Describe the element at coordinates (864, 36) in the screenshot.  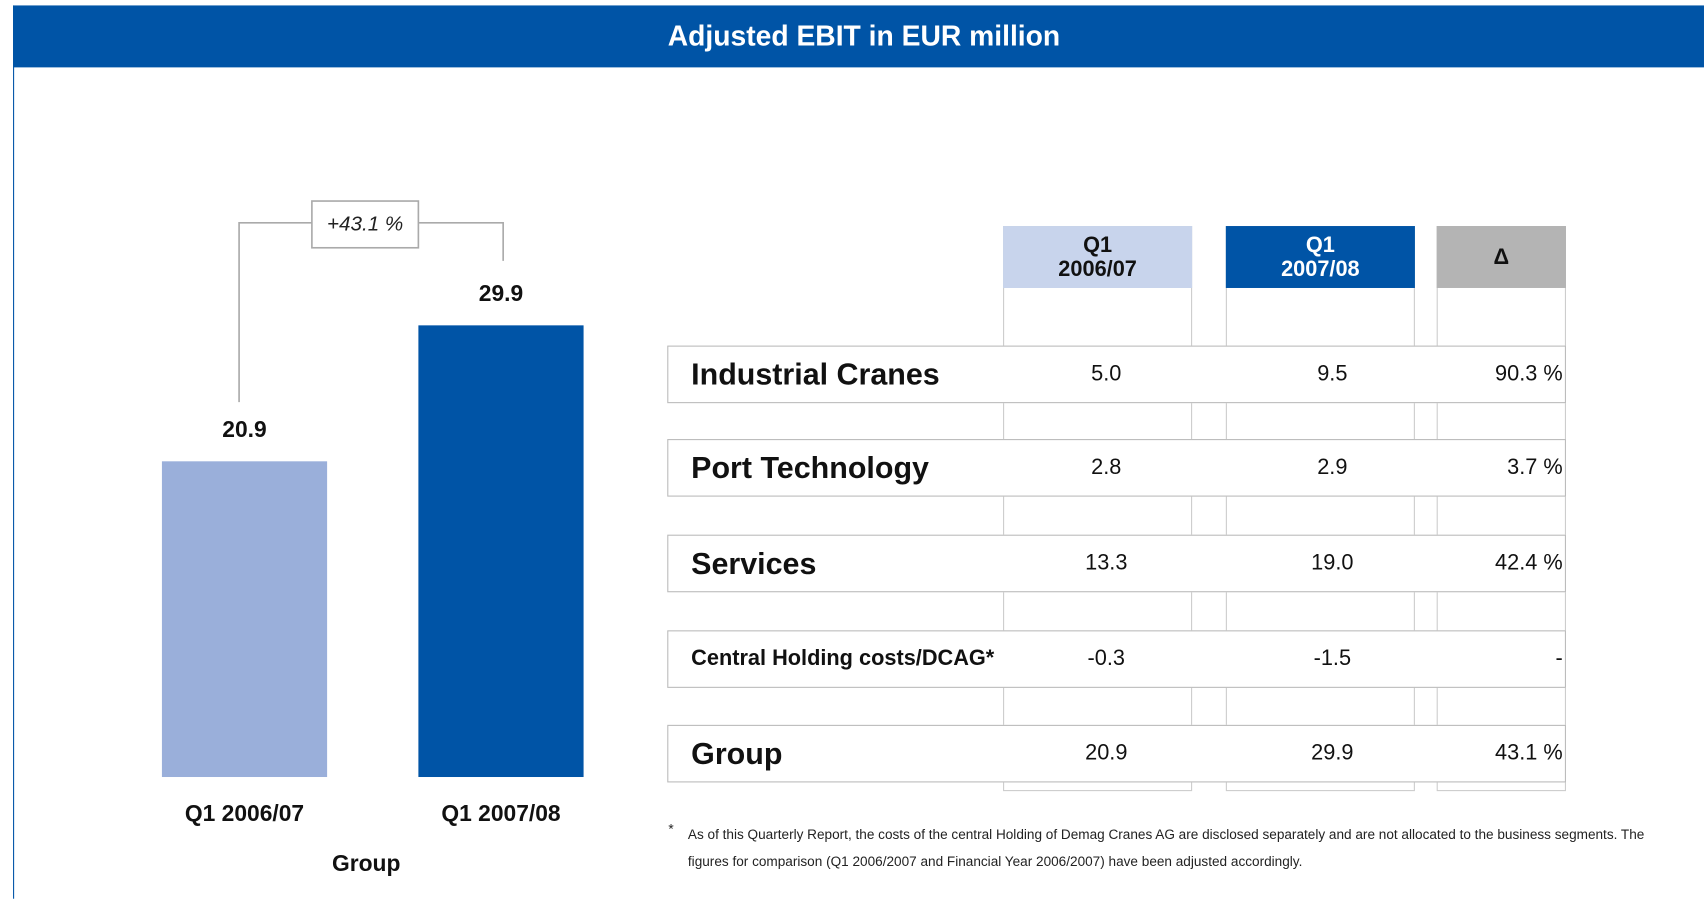
I see `title: Adjusted EBIT in EUR million` at that location.